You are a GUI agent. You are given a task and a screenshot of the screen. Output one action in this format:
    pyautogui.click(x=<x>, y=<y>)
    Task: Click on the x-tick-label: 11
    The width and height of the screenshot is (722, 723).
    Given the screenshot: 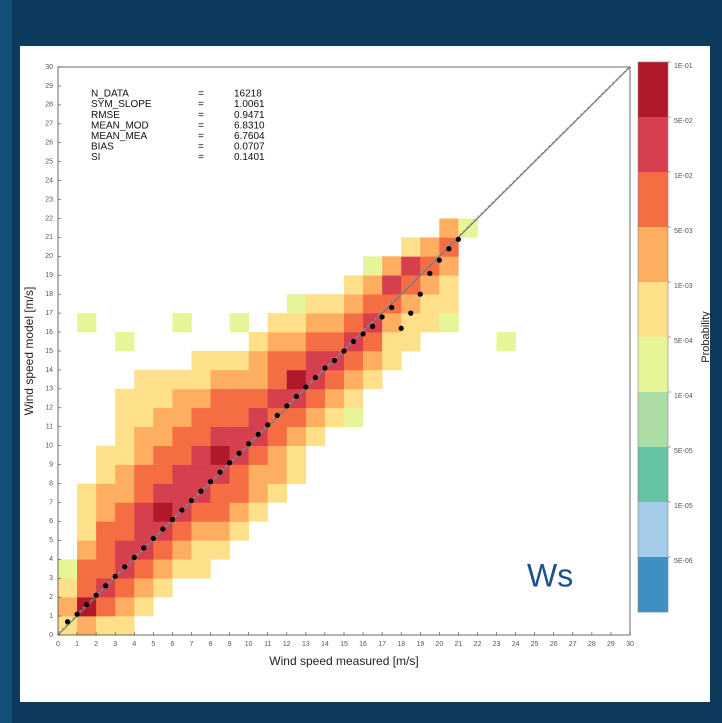 What is the action you would take?
    pyautogui.click(x=267, y=644)
    